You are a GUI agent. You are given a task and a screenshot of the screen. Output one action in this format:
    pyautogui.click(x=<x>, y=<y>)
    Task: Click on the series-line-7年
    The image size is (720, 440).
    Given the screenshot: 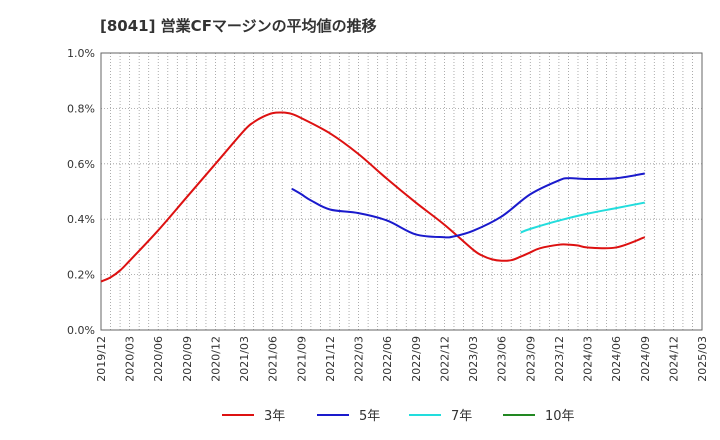 What is the action you would take?
    pyautogui.click(x=582, y=217)
    